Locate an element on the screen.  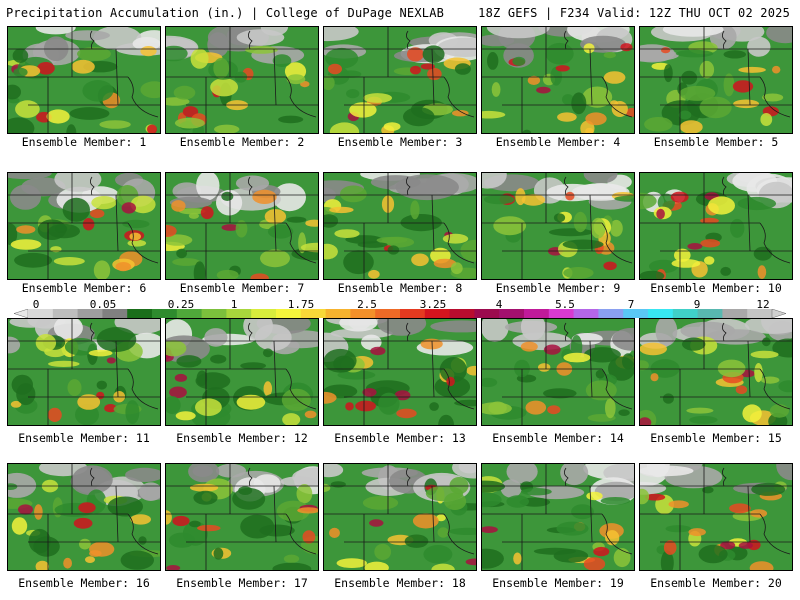
member-caption: Ensemble Member: 20 is located at coordinates (716, 583).